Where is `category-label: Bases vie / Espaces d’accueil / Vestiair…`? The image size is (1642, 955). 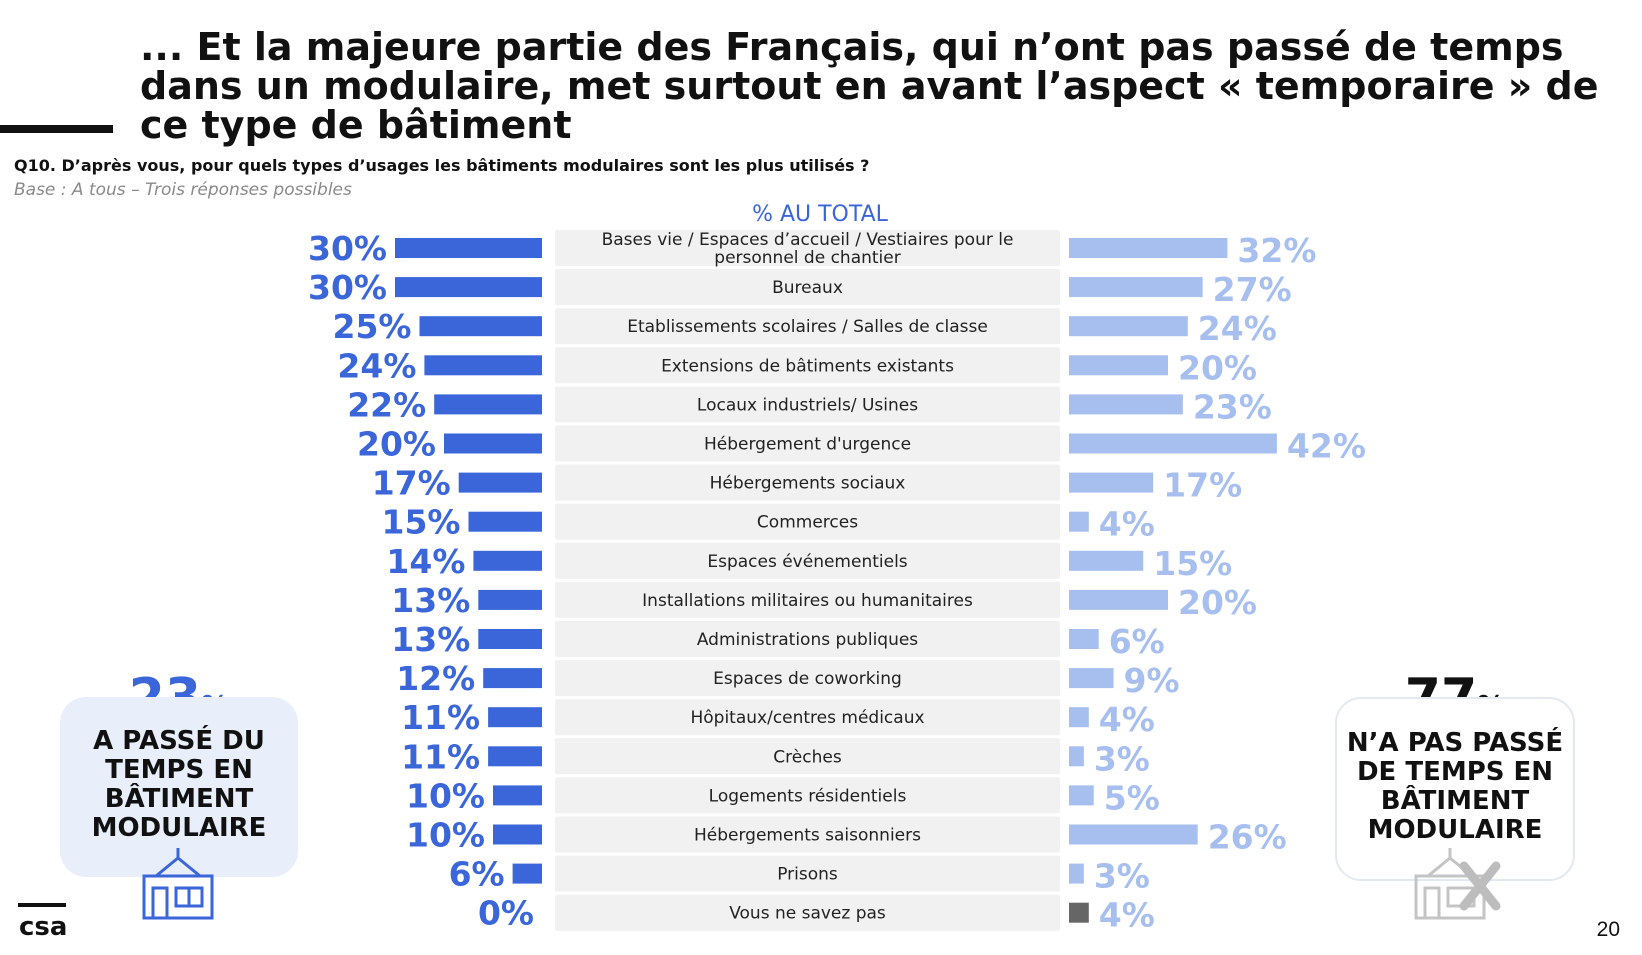
category-label: Bases vie / Espaces d’accueil / Vestiair… is located at coordinates (808, 240).